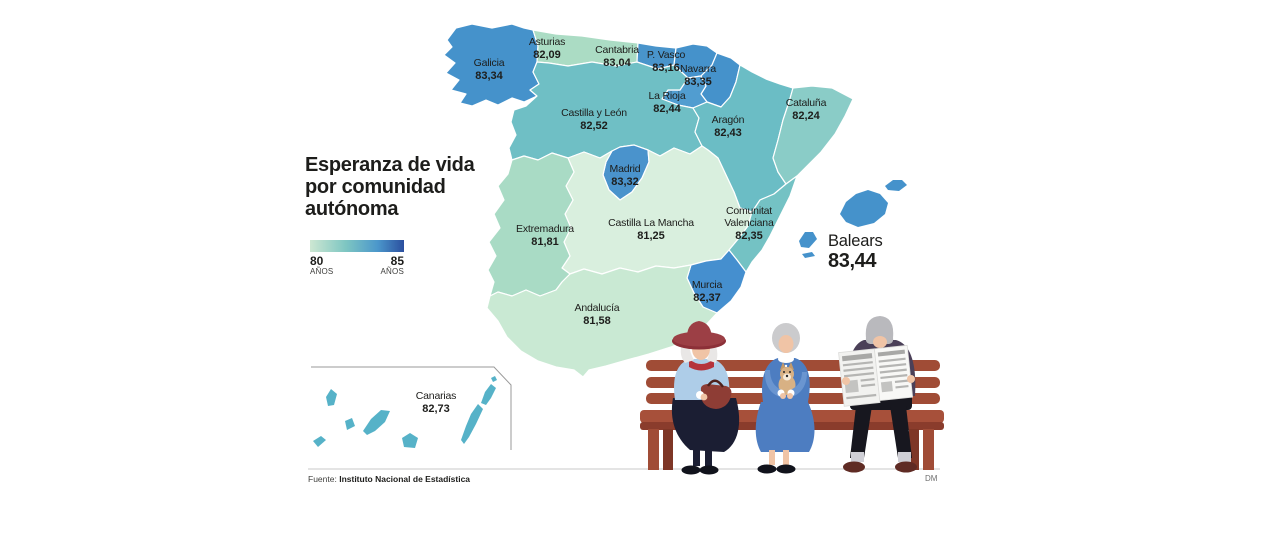 Image resolution: width=1280 pixels, height=548 pixels. What do you see at coordinates (699, 330) in the screenshot?
I see `hat-crown` at bounding box center [699, 330].